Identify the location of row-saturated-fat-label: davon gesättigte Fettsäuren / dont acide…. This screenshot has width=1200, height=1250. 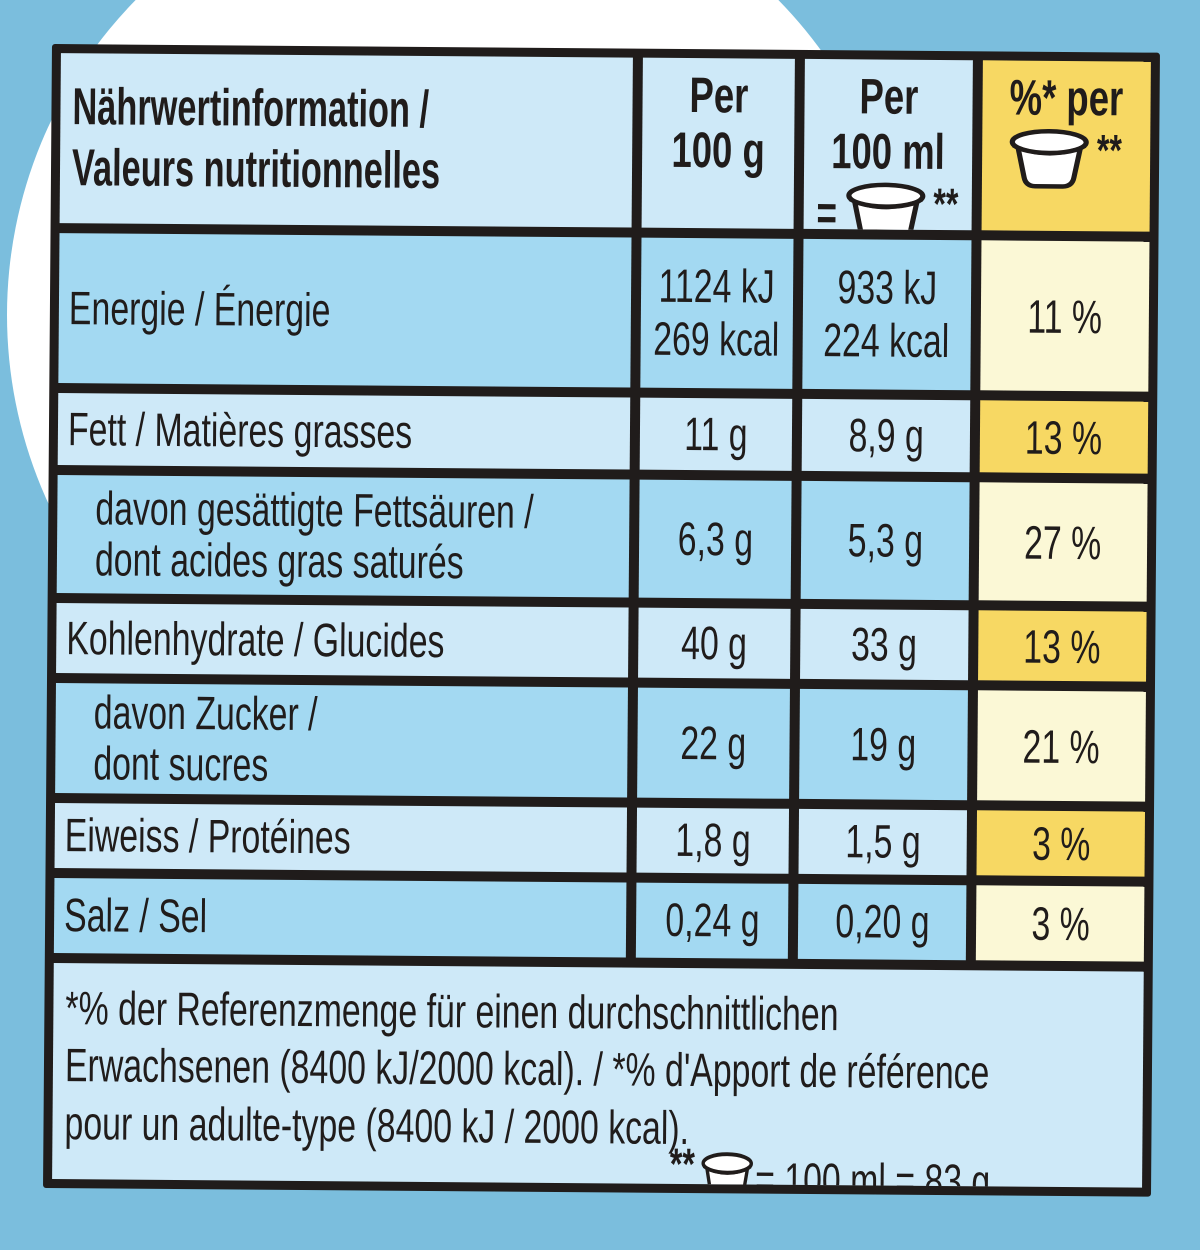
(343, 536).